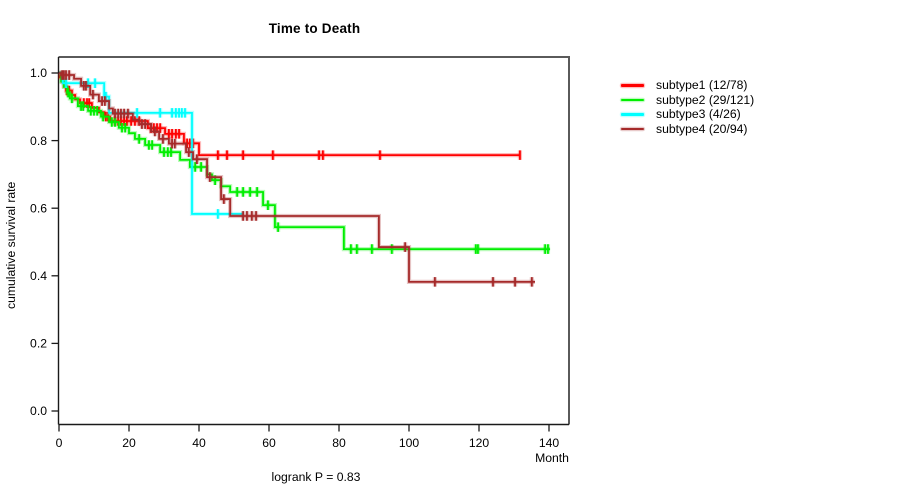  I want to click on svg-text: 0.8, so click(38, 141).